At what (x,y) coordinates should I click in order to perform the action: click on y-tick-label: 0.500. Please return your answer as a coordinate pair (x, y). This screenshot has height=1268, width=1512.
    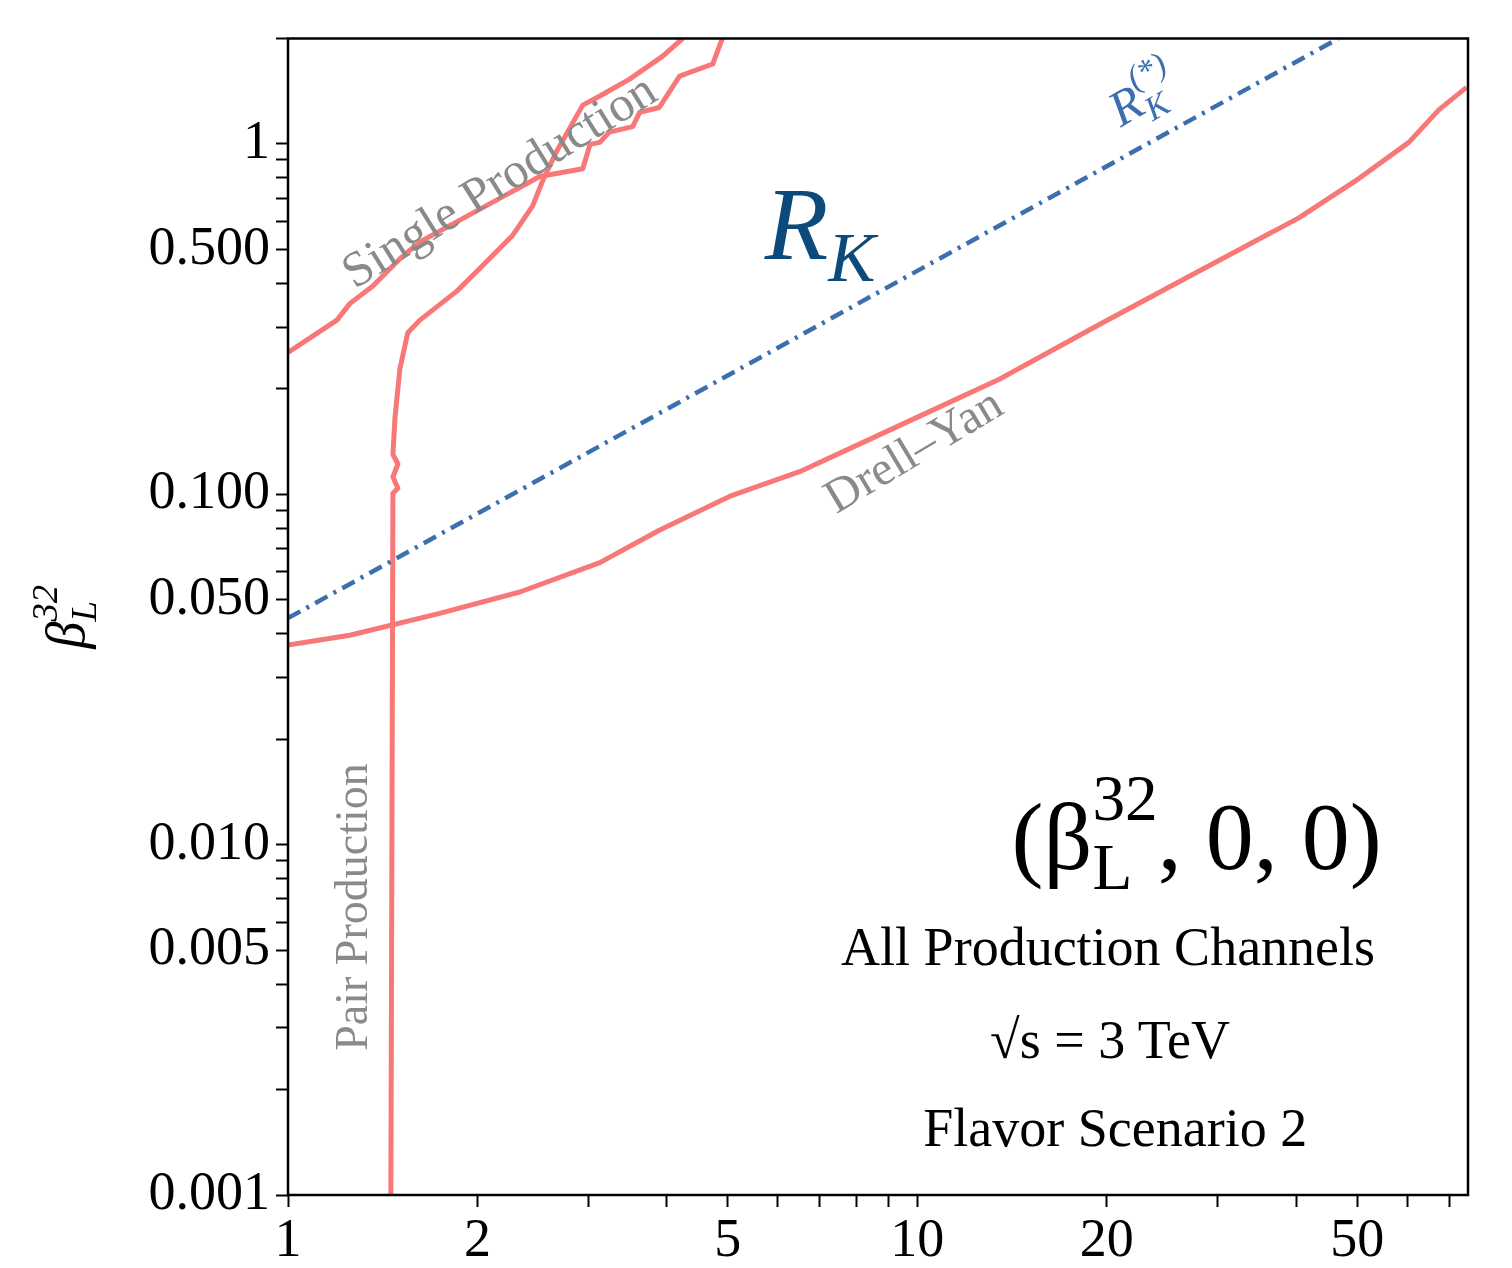
    Looking at the image, I should click on (209, 245).